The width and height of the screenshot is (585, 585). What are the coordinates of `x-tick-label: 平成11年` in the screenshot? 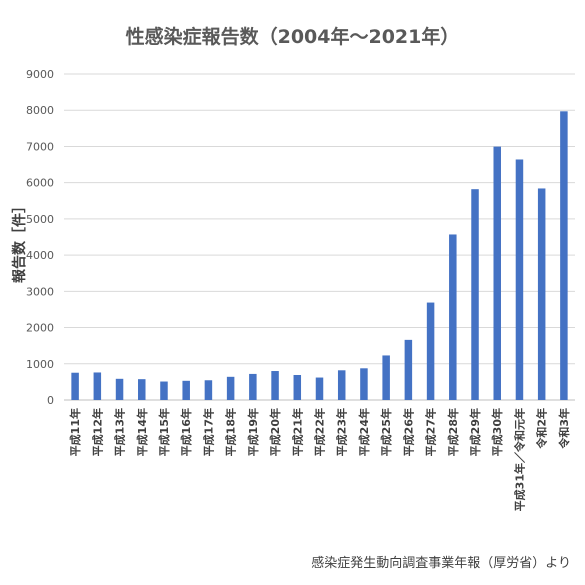 It's located at (75, 432).